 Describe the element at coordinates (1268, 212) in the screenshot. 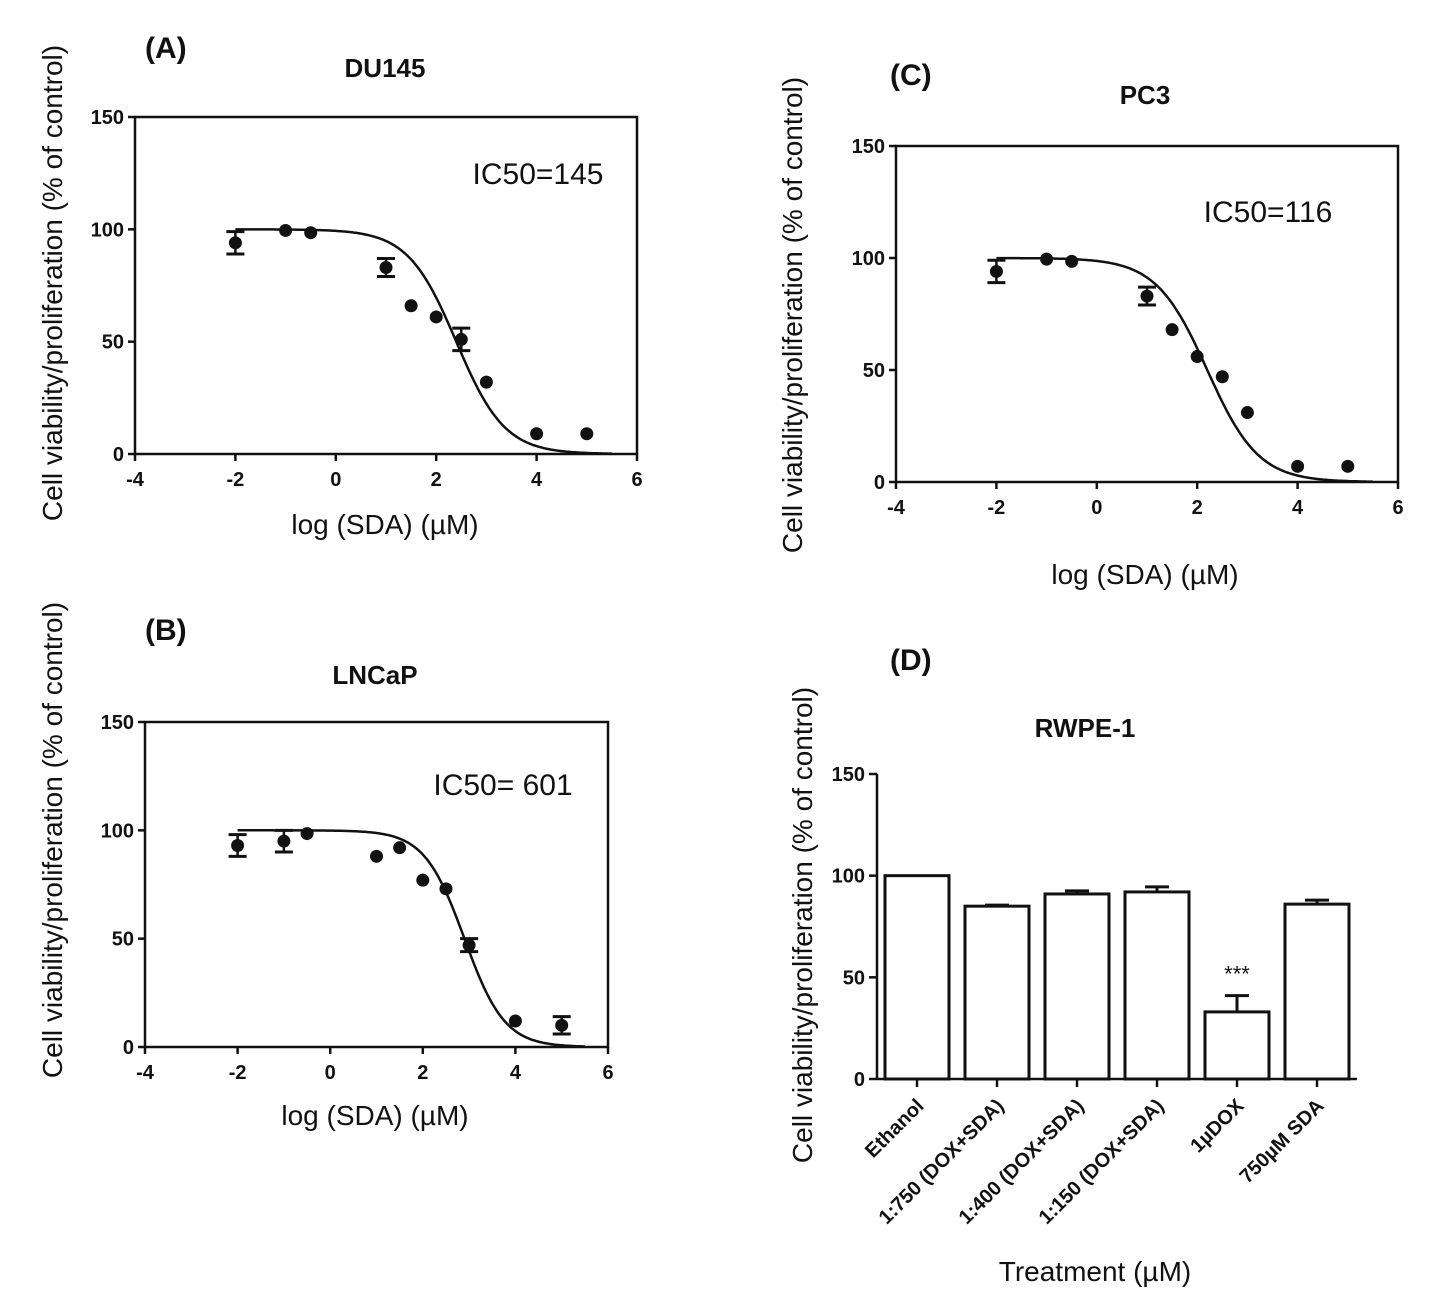

I see `p2-ic50-annotation: IC50=116` at that location.